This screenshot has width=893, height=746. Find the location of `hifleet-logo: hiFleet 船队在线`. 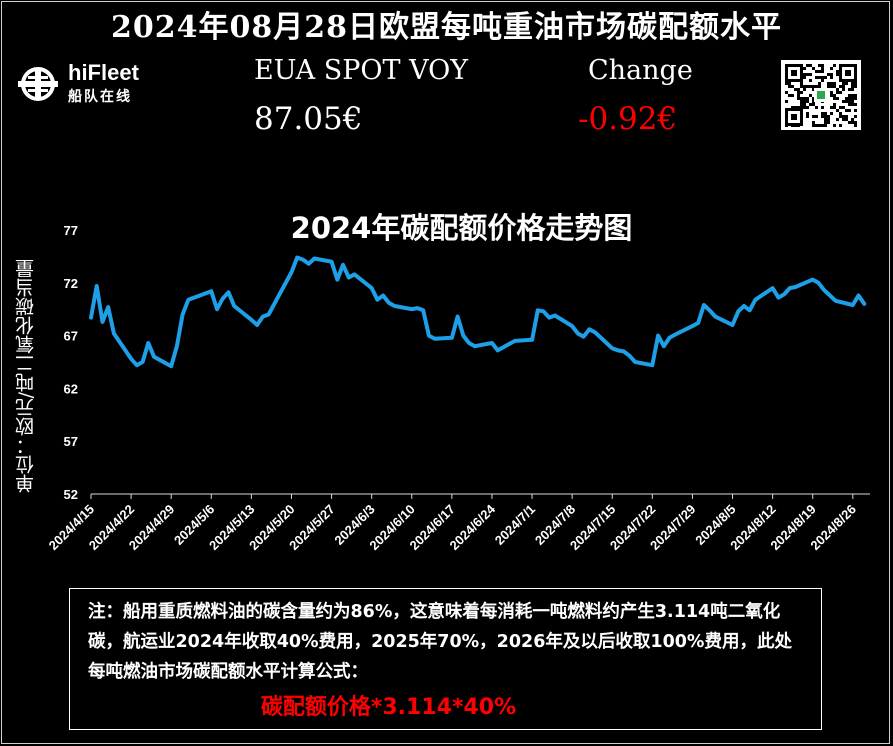

hifleet-logo: hiFleet 船队在线 is located at coordinates (91, 84).